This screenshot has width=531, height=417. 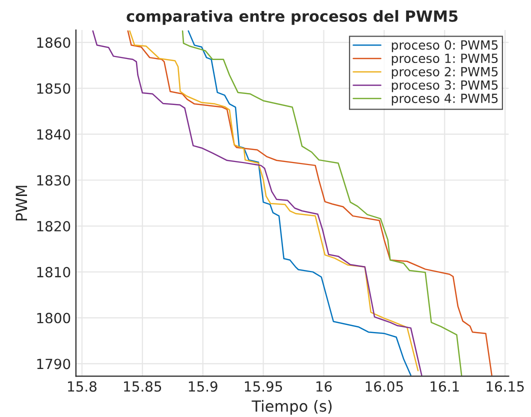 What do you see at coordinates (53, 272) in the screenshot?
I see `y-tick-label: 1810` at bounding box center [53, 272].